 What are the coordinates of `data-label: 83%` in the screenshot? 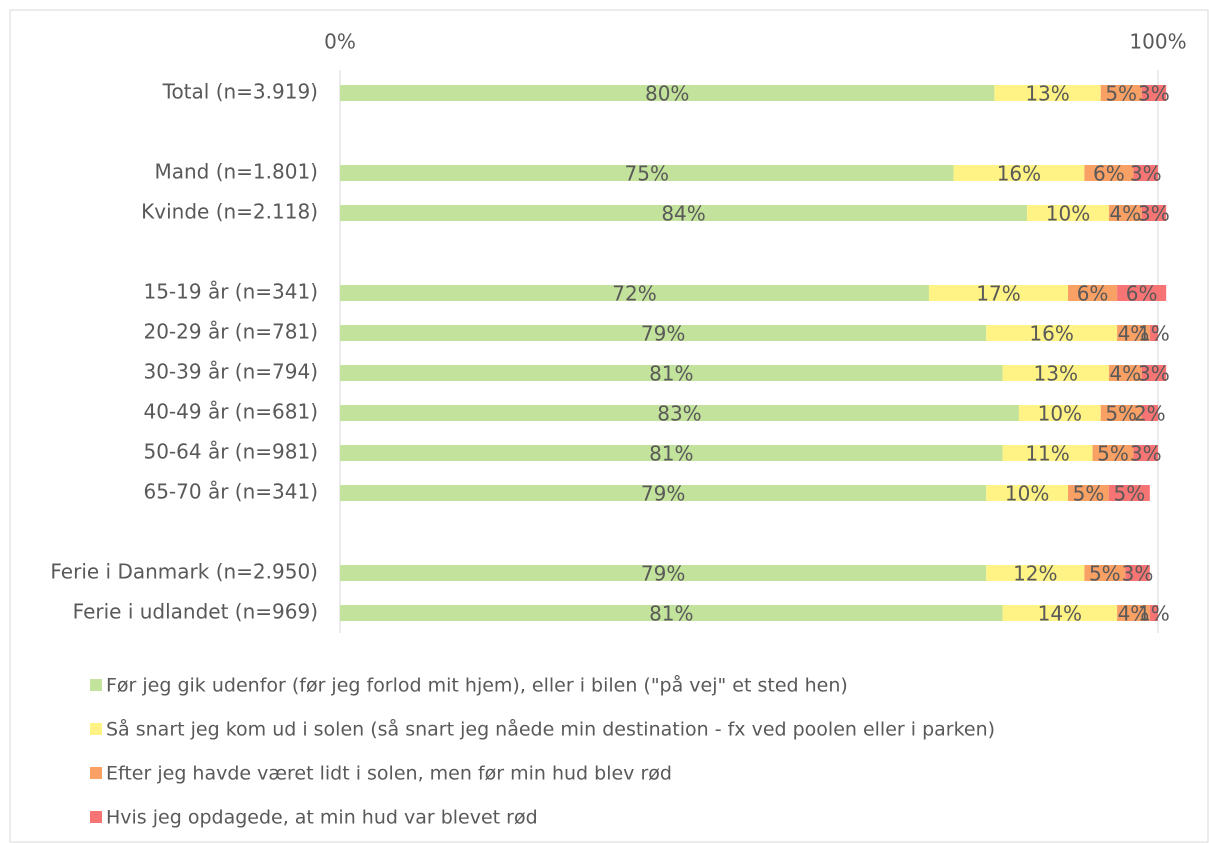 It's located at (679, 414).